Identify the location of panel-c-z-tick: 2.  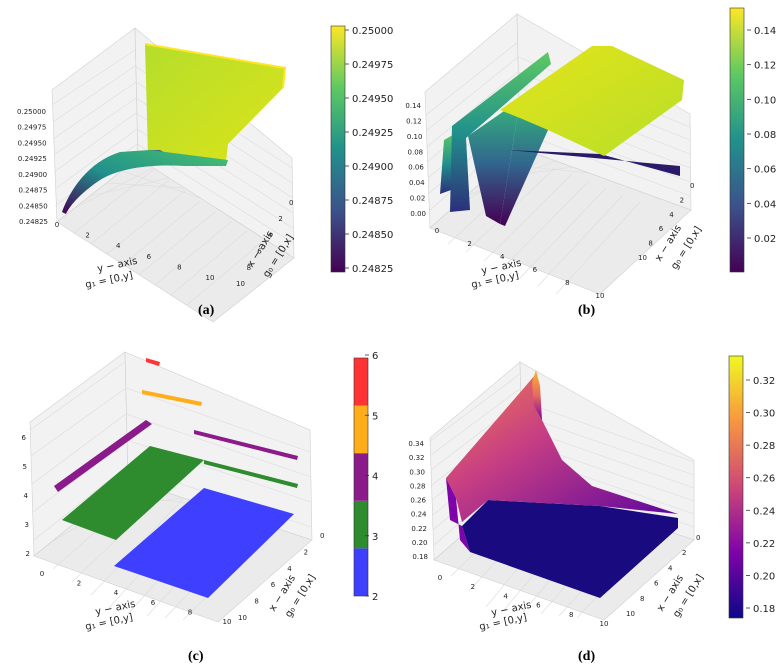
(28, 554).